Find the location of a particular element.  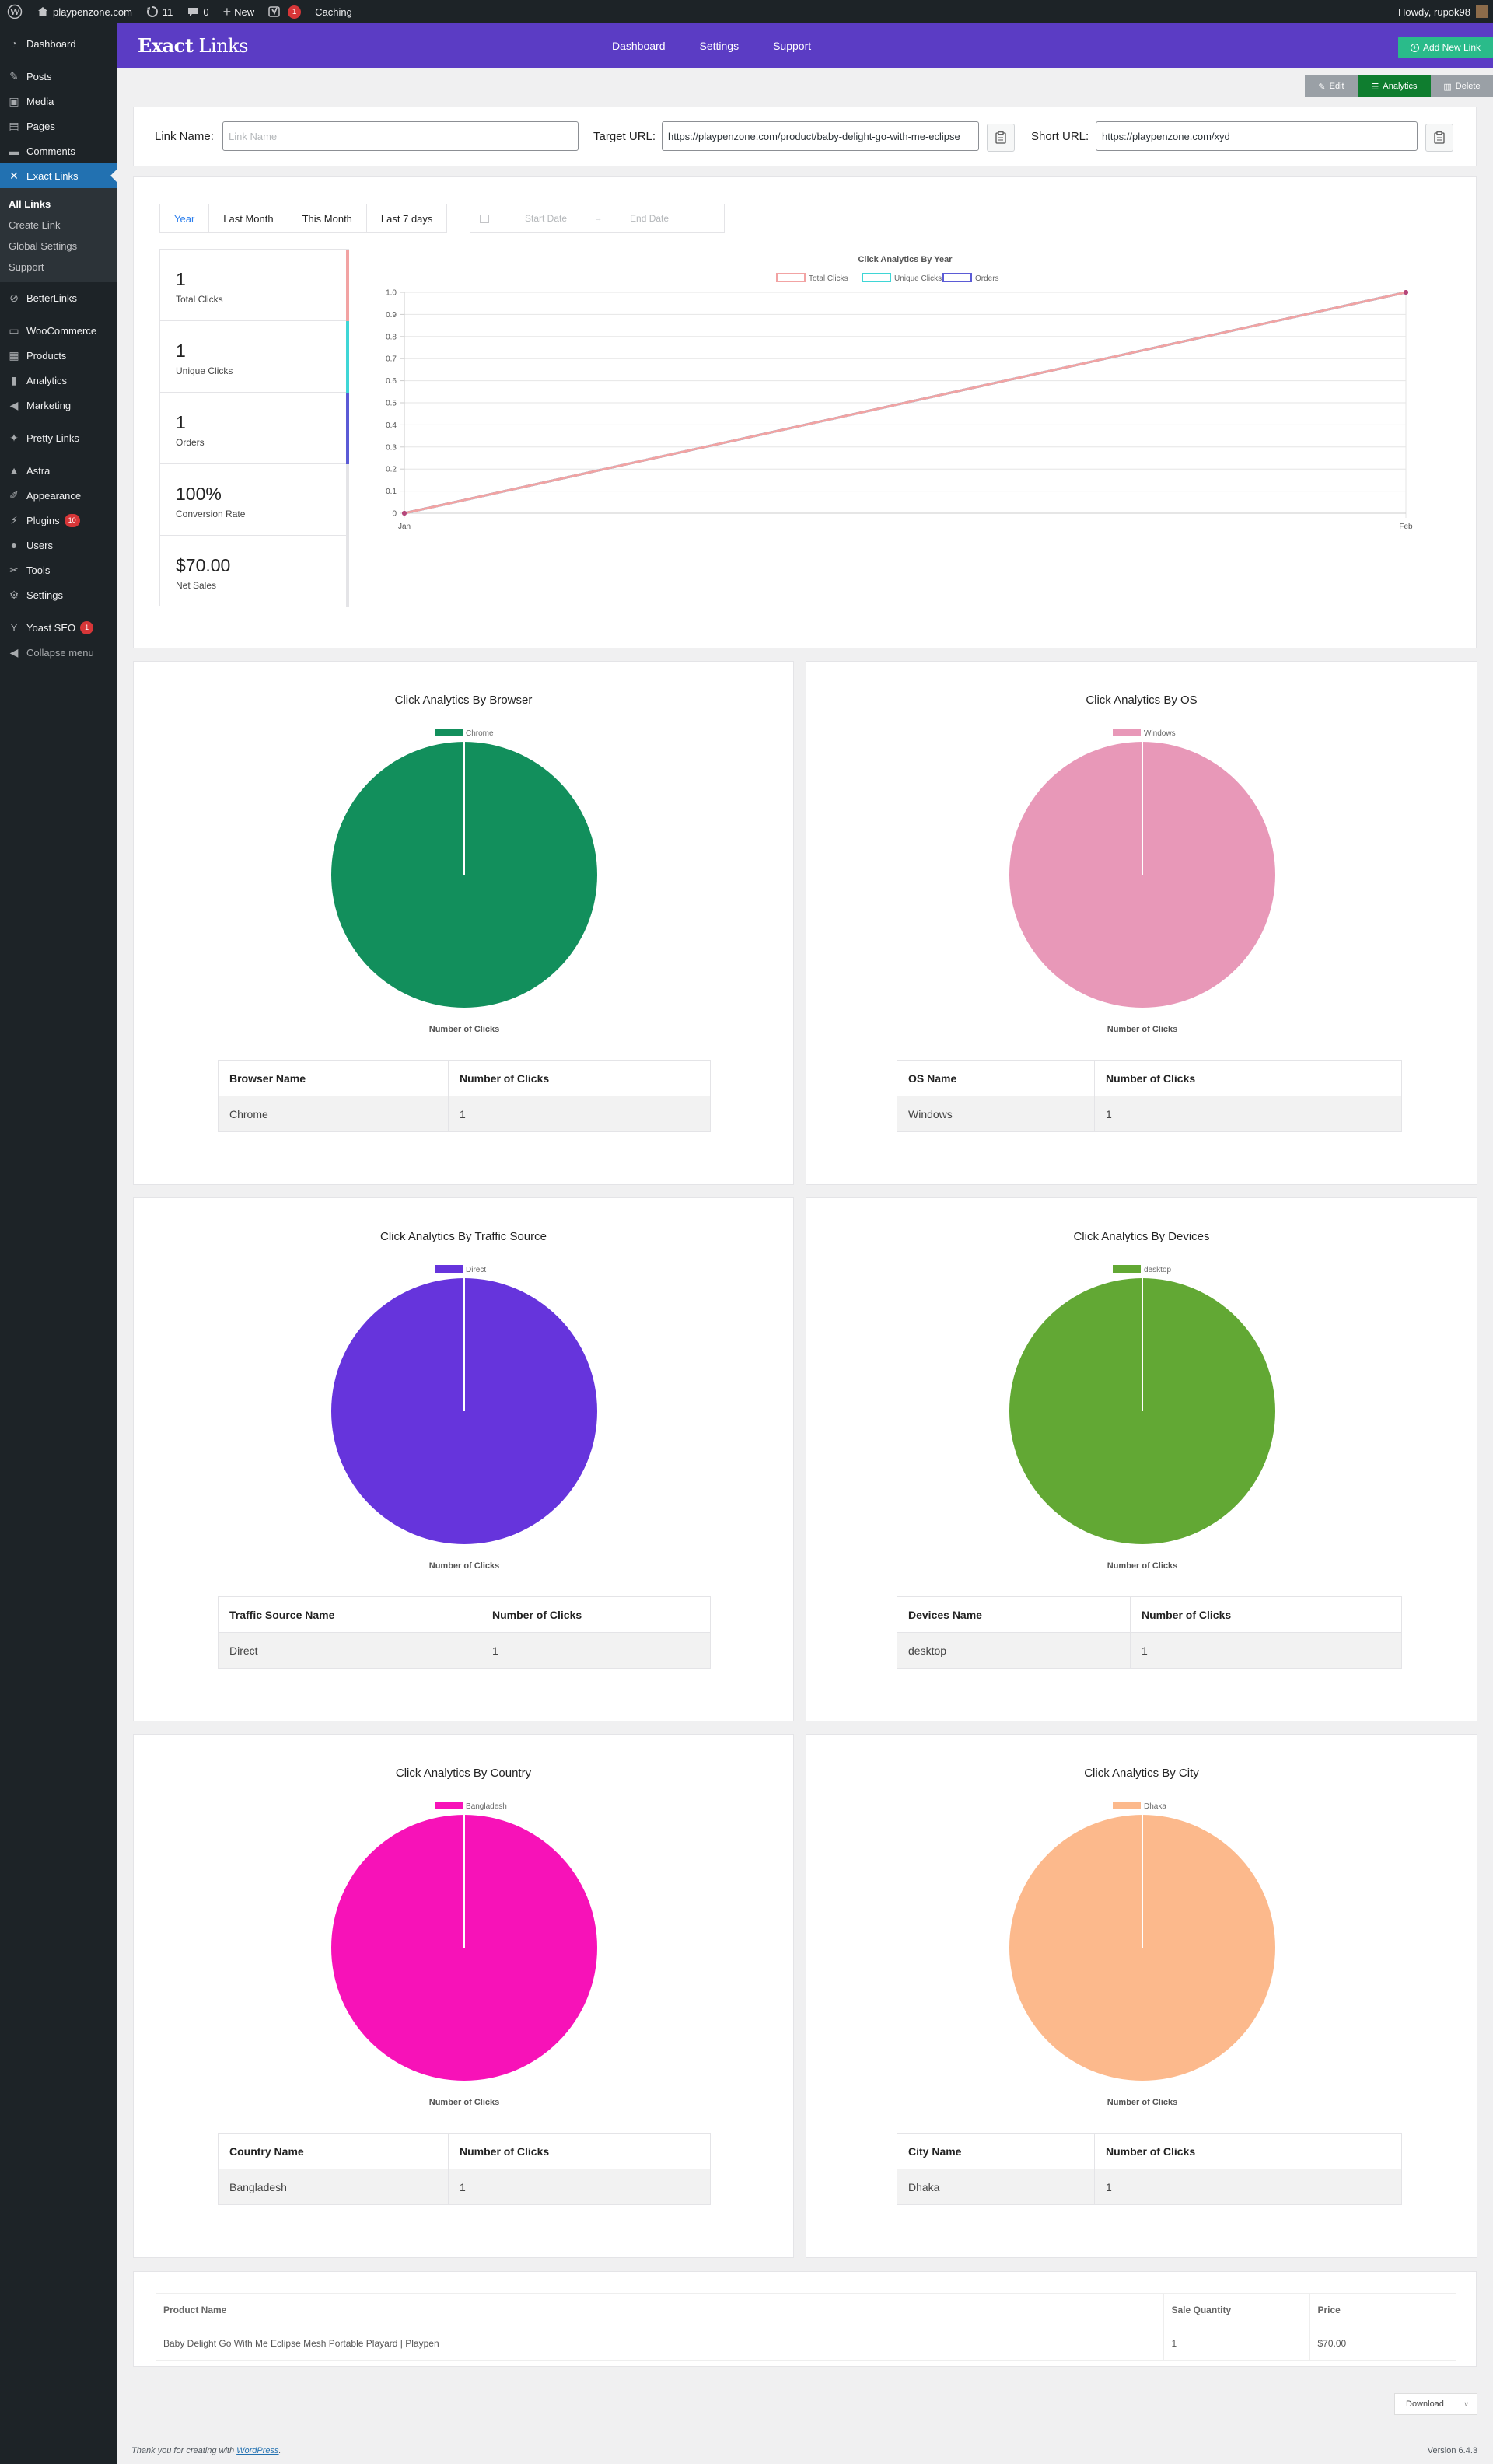

stat-conversion-rate: 100% Conversion Rate is located at coordinates (254, 500).